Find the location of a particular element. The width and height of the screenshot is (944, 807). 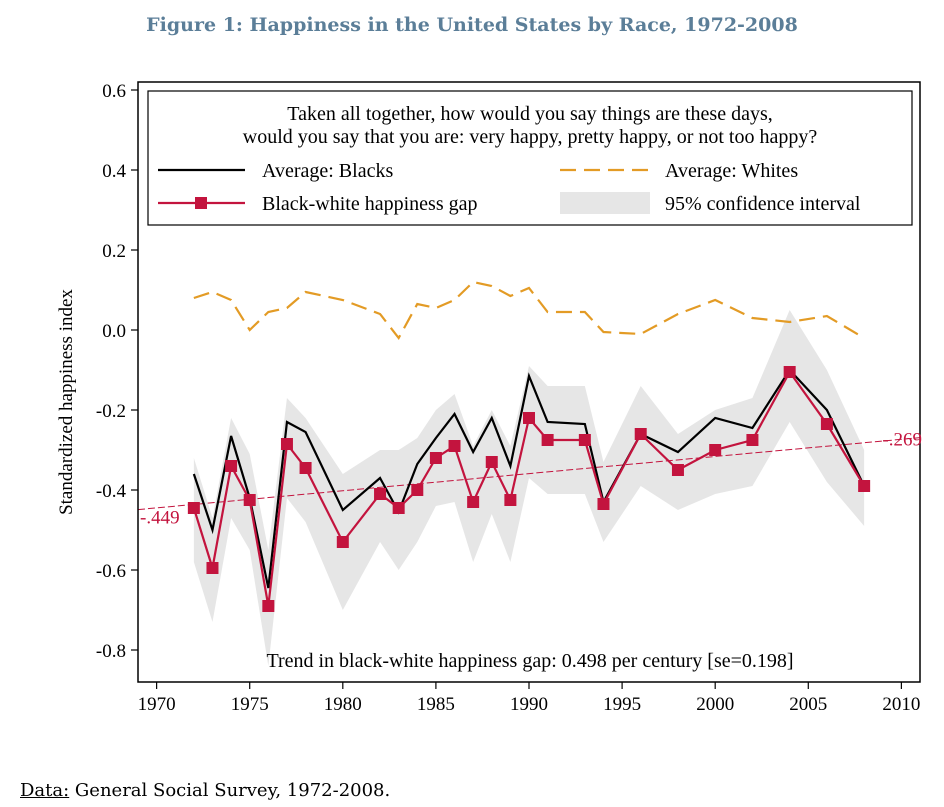

x-tick-label: 2005 is located at coordinates (808, 704).